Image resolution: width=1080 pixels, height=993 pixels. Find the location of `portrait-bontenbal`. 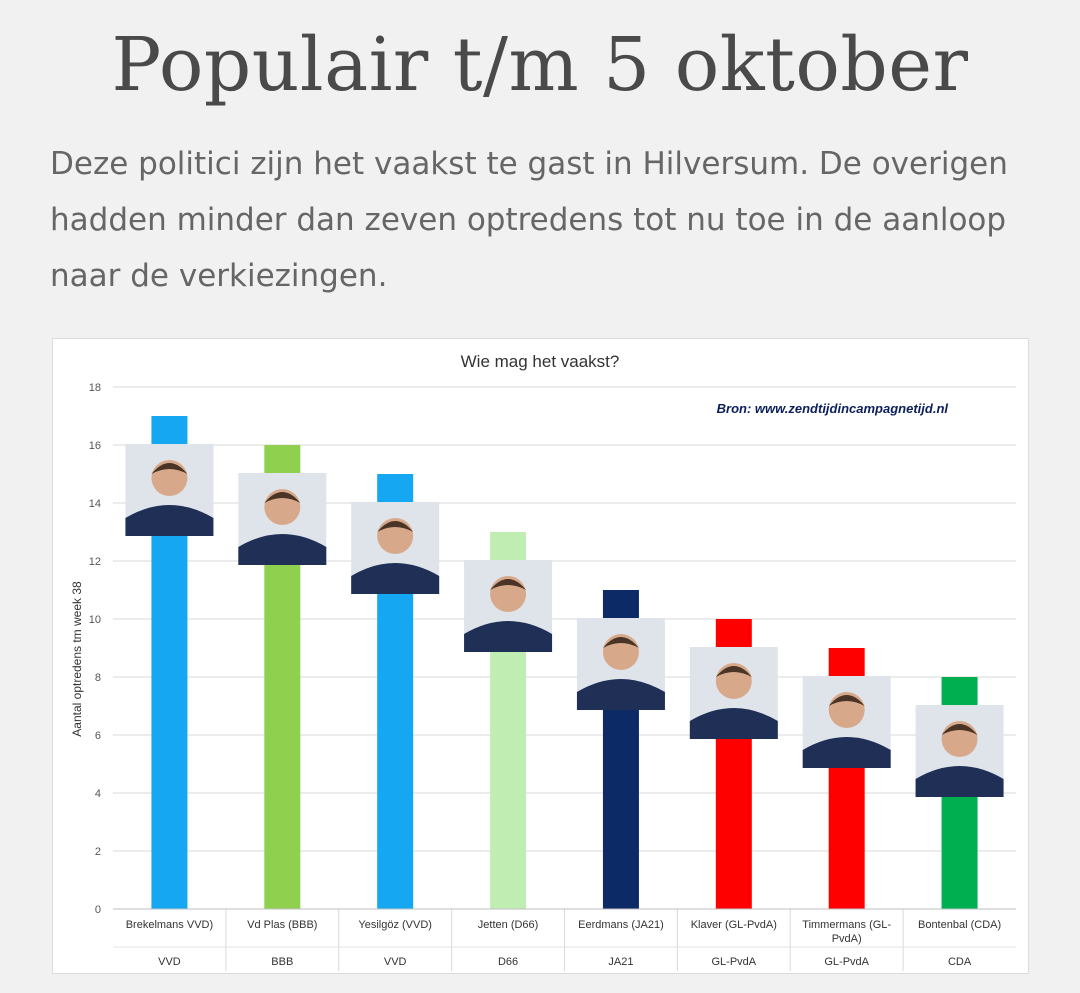

portrait-bontenbal is located at coordinates (959, 751).